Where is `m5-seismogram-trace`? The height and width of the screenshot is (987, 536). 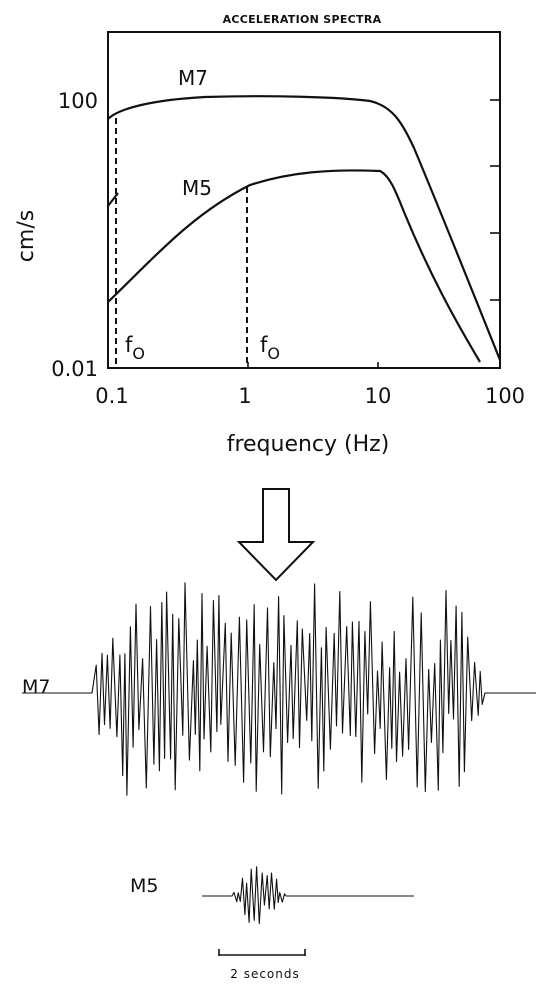
m5-seismogram-trace is located at coordinates (308, 895).